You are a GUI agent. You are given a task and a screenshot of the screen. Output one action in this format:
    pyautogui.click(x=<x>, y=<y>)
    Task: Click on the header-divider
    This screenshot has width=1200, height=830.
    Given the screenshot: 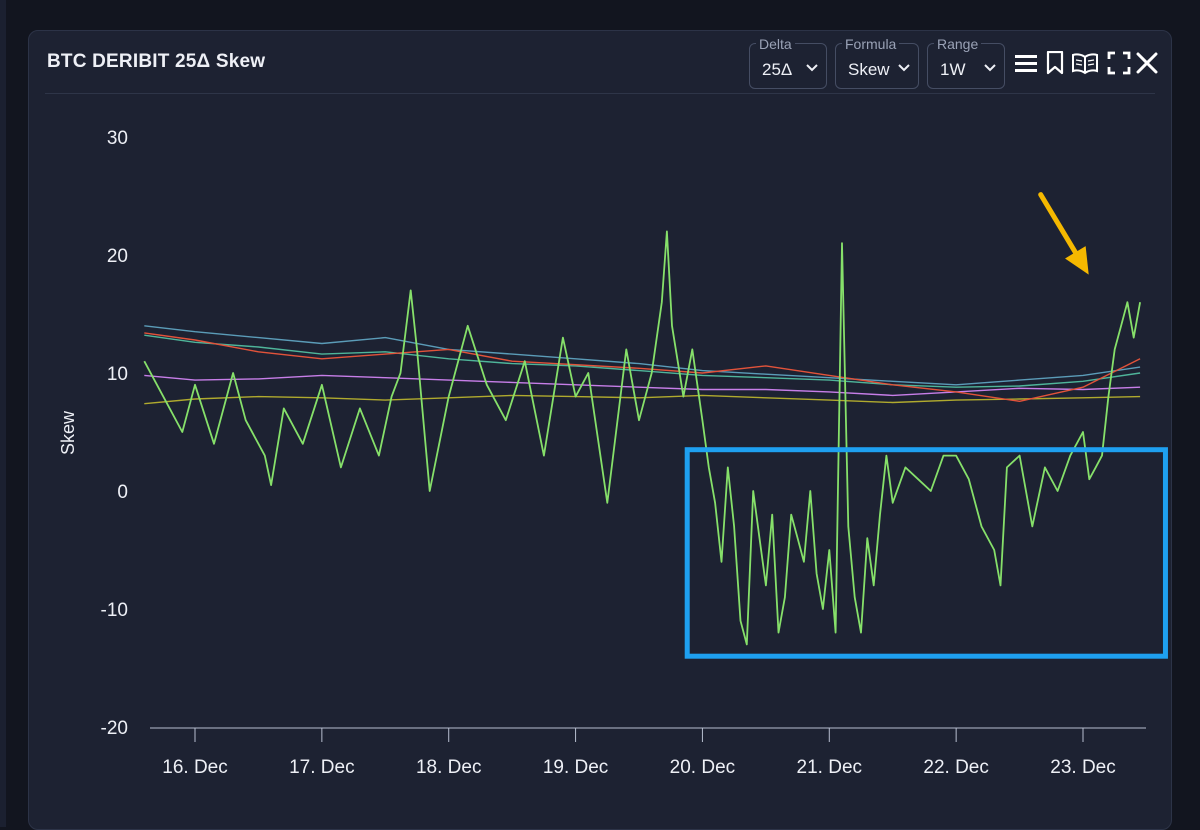 What is the action you would take?
    pyautogui.click(x=600, y=93)
    